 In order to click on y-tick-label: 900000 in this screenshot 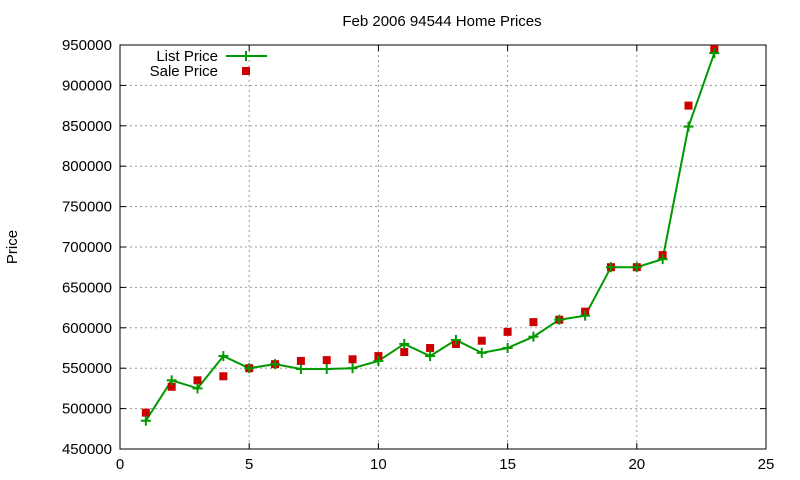, I will do `click(87, 85)`.